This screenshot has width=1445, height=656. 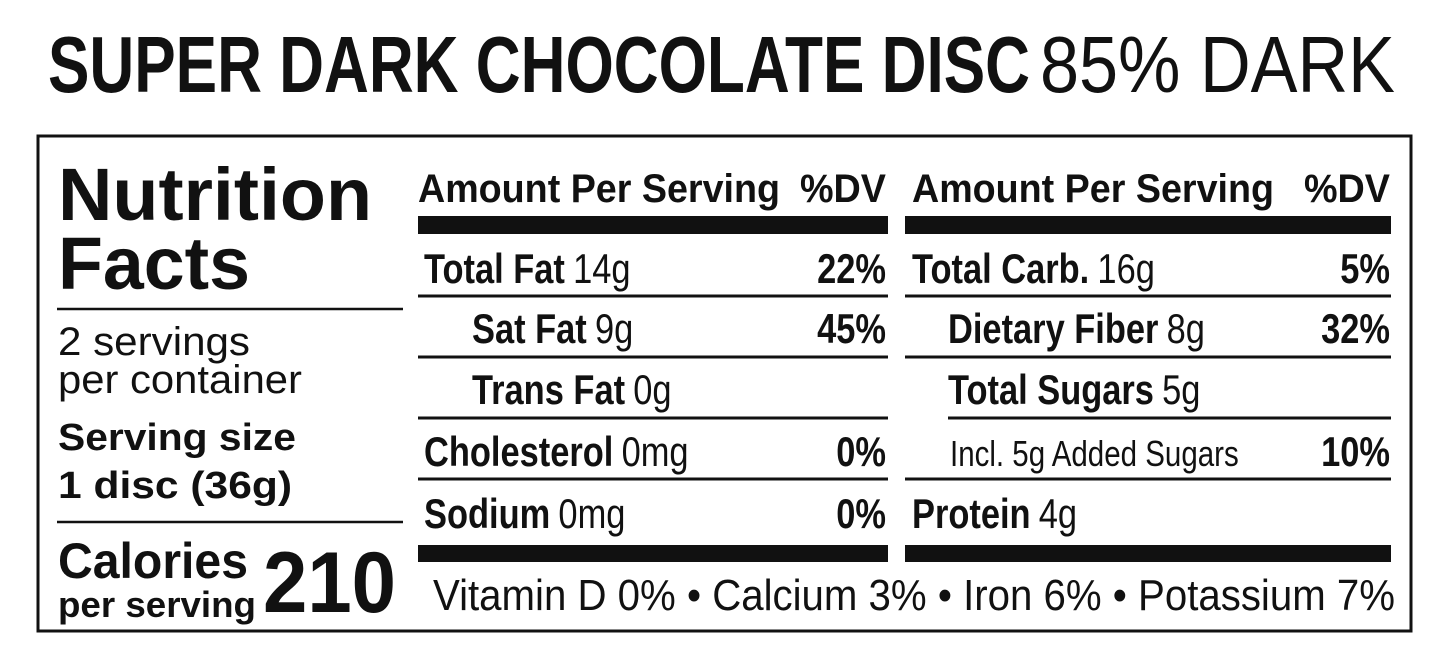 I want to click on nutrient-name: Cholesterol, so click(x=518, y=452).